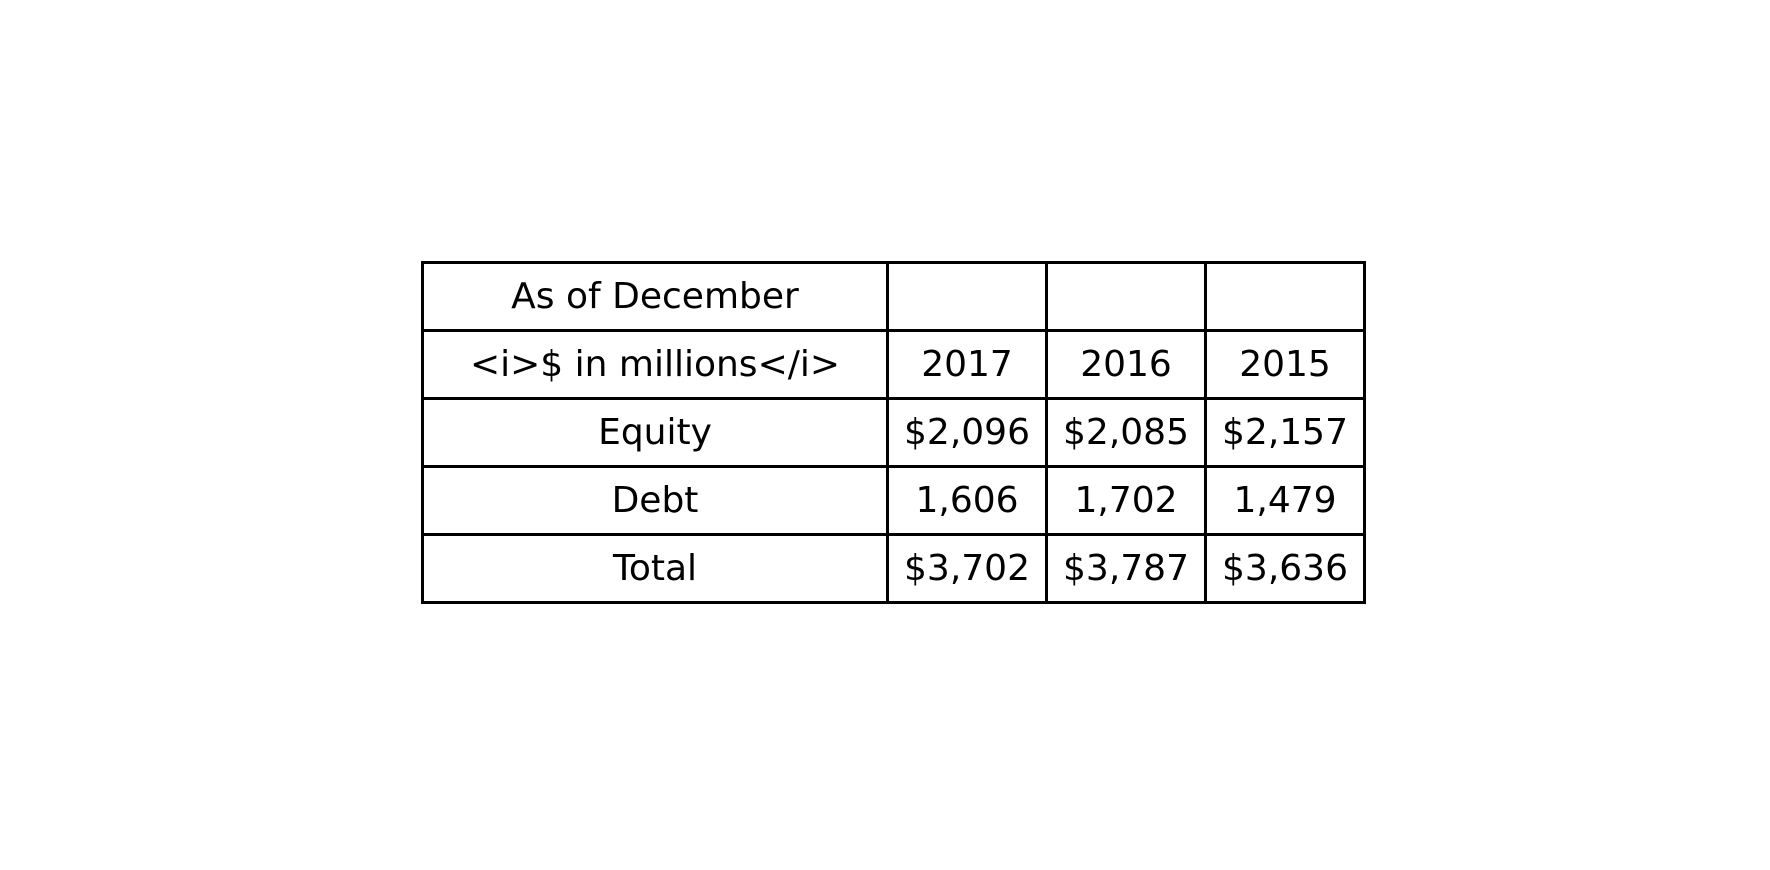 The width and height of the screenshot is (1770, 870). Describe the element at coordinates (1126, 568) in the screenshot. I see `value-cell: $3,787` at that location.